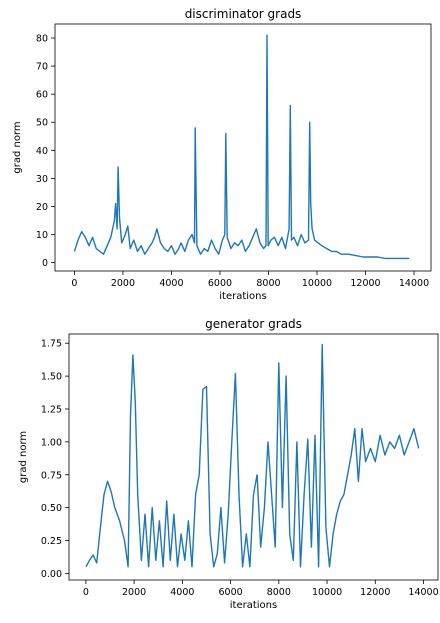 The image size is (440, 623). What do you see at coordinates (42, 235) in the screenshot?
I see `y-tick-label: 10` at bounding box center [42, 235].